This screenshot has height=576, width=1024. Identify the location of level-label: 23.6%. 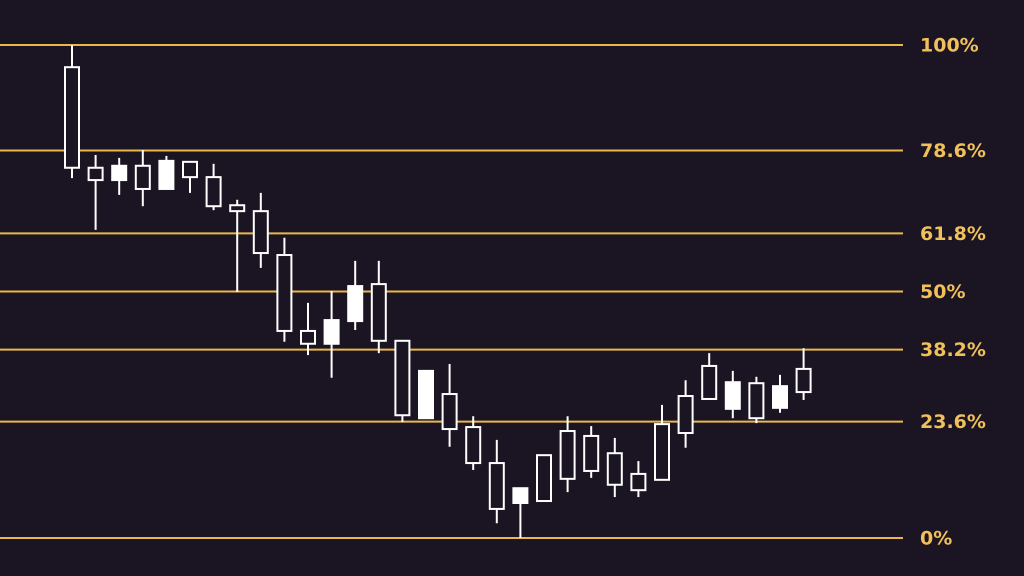
(953, 422).